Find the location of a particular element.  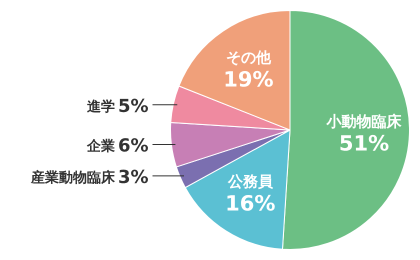

data-label: 6% is located at coordinates (133, 145).